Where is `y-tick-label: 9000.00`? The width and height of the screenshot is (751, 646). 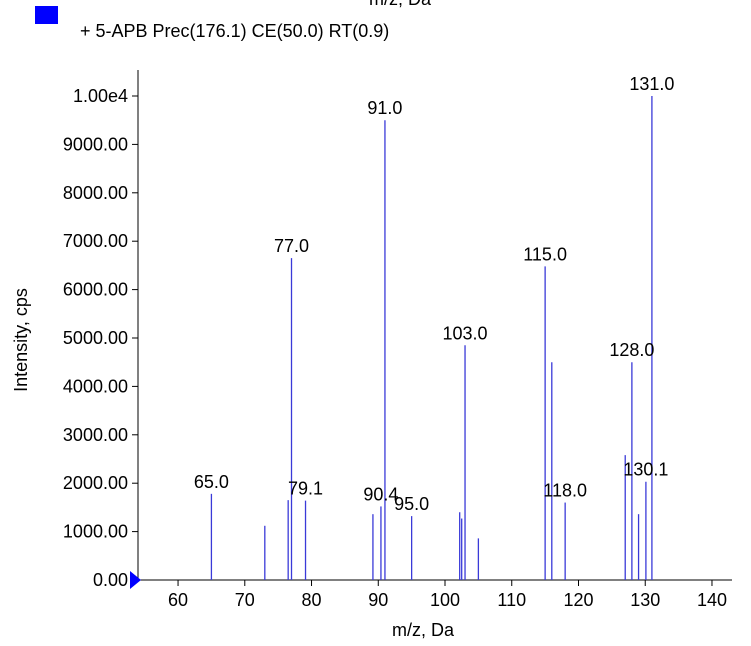
y-tick-label: 9000.00 is located at coordinates (95, 144).